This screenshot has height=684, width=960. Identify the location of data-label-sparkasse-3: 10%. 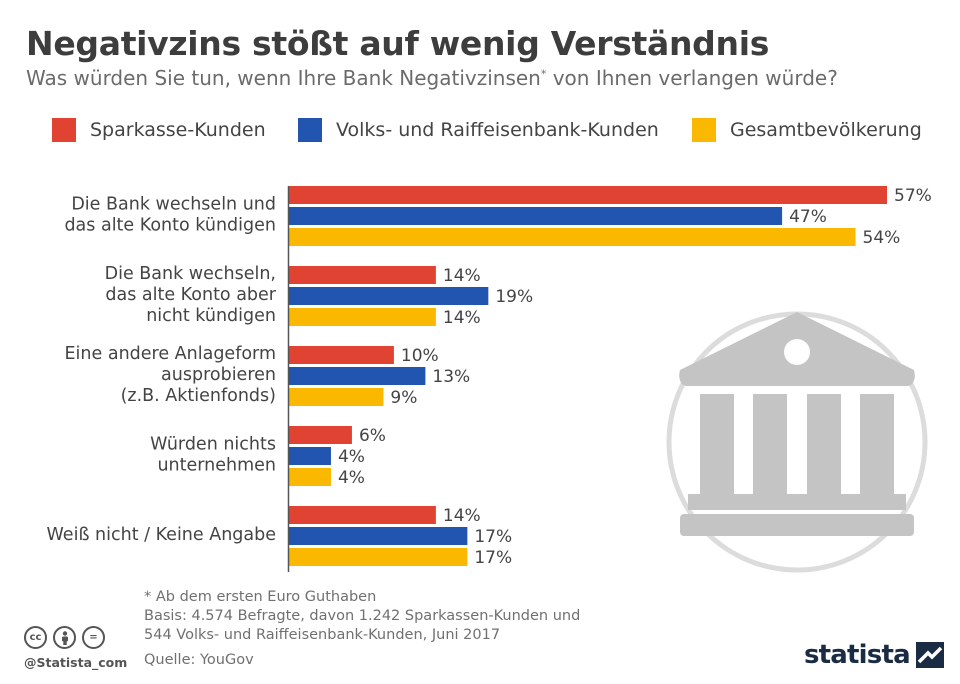
(420, 356).